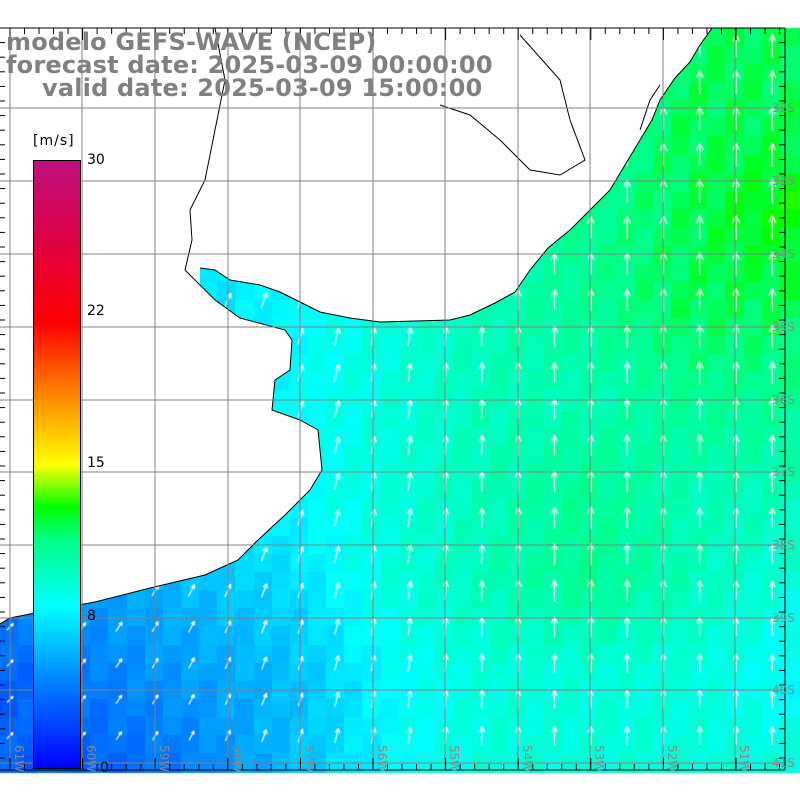  What do you see at coordinates (783, 618) in the screenshot?
I see `lat-label: 39S` at bounding box center [783, 618].